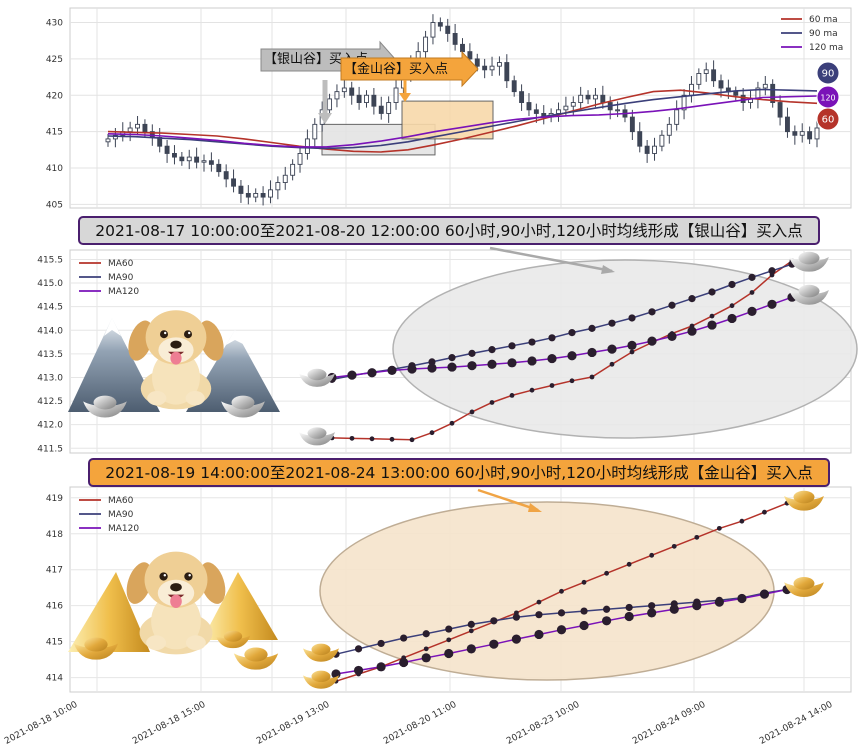  Describe the element at coordinates (50, 426) in the screenshot. I see `y-tick-label: 412.0` at that location.